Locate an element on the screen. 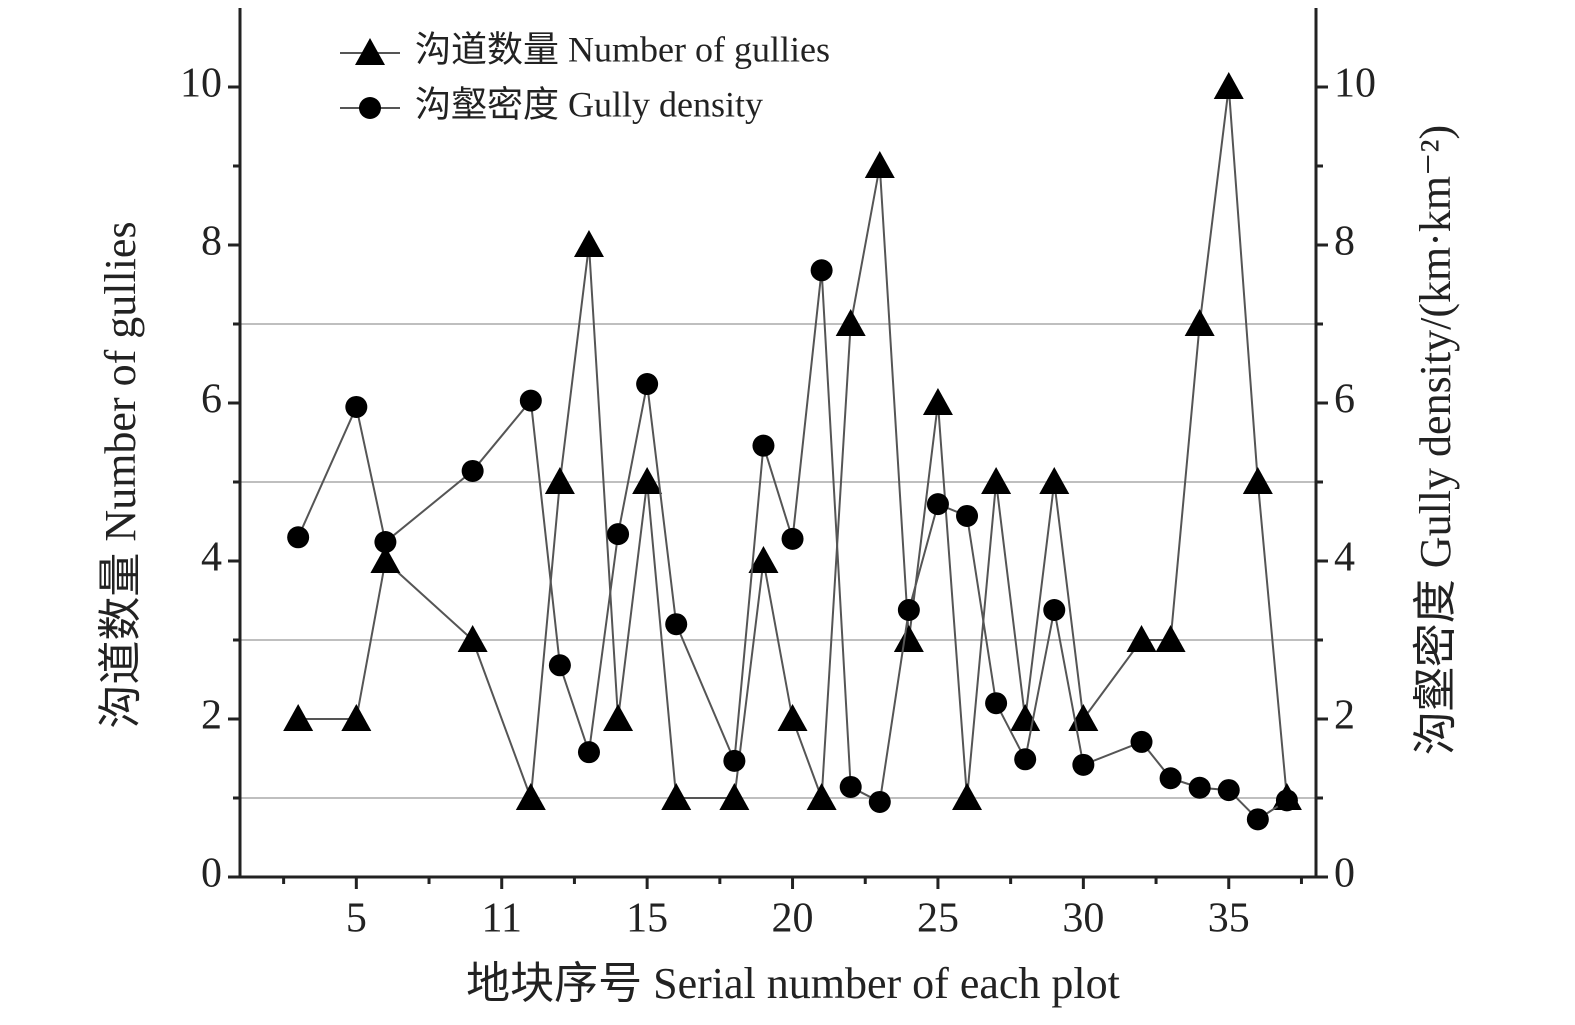 The image size is (1575, 1025). x-tick-label: 30 is located at coordinates (1083, 919).